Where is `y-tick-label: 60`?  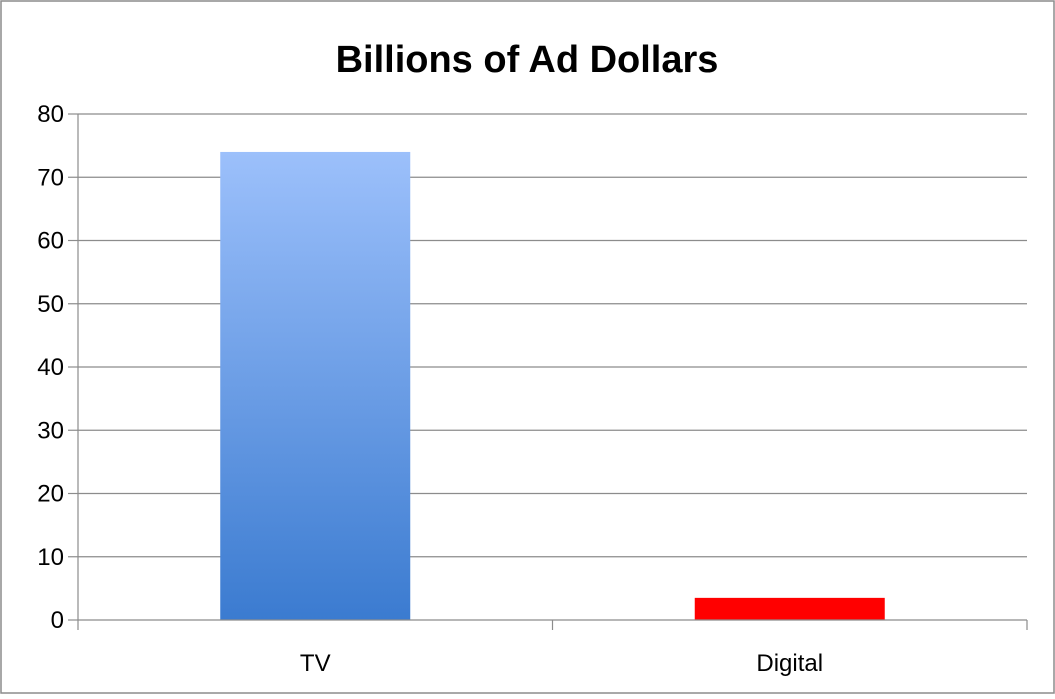
y-tick-label: 60 is located at coordinates (50, 241).